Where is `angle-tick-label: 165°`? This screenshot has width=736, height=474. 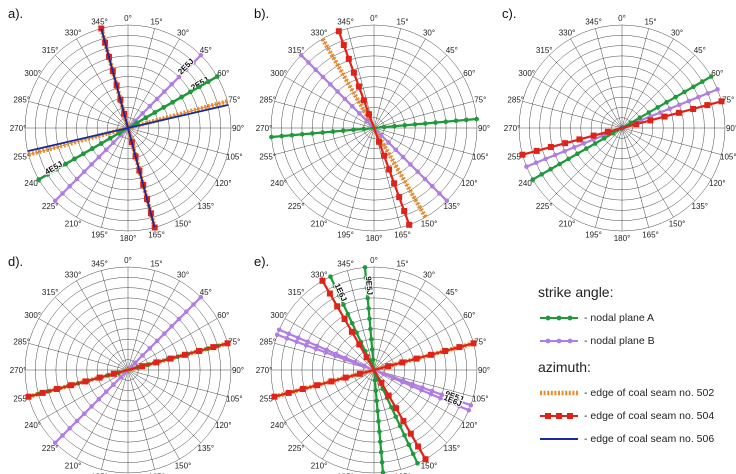 angle-tick-label: 165° is located at coordinates (402, 473).